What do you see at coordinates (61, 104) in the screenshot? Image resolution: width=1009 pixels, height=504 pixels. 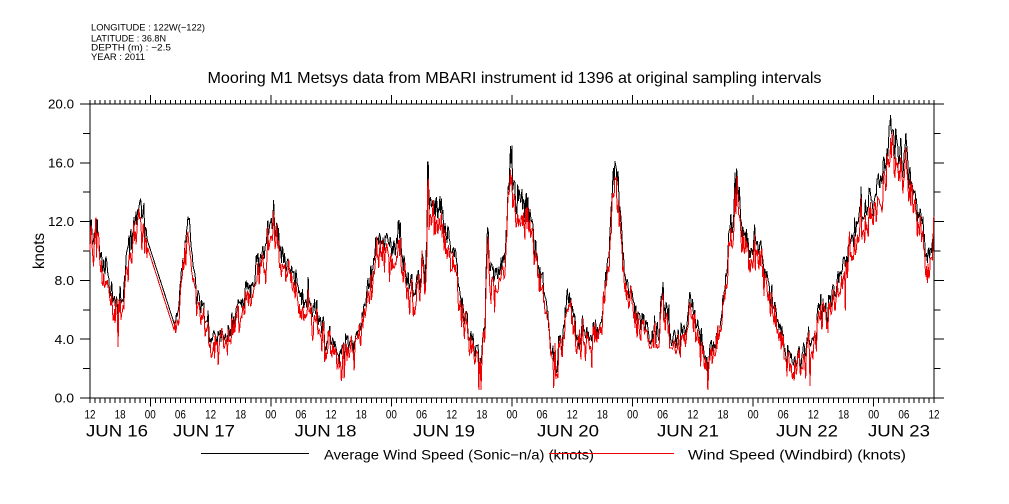 I see `svg-text: 20.0` at bounding box center [61, 104].